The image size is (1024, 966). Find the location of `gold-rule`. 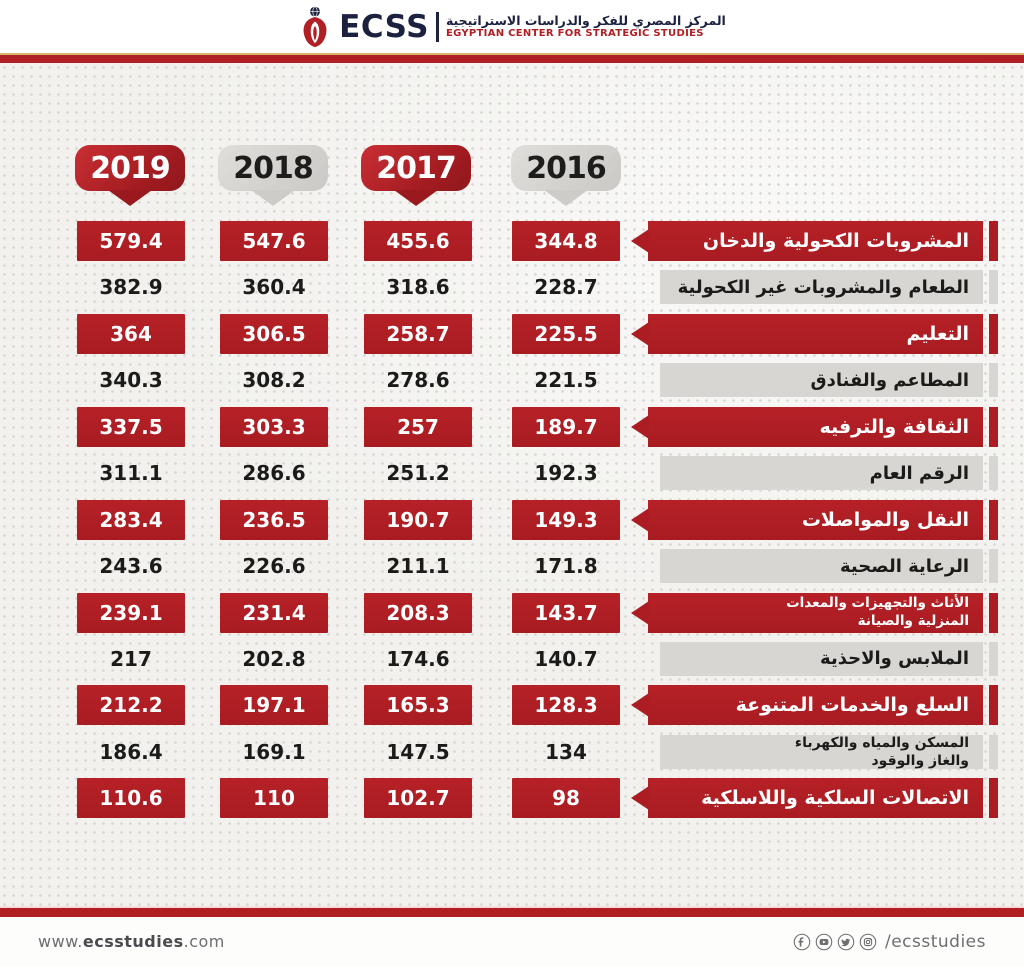

gold-rule is located at coordinates (512, 54).